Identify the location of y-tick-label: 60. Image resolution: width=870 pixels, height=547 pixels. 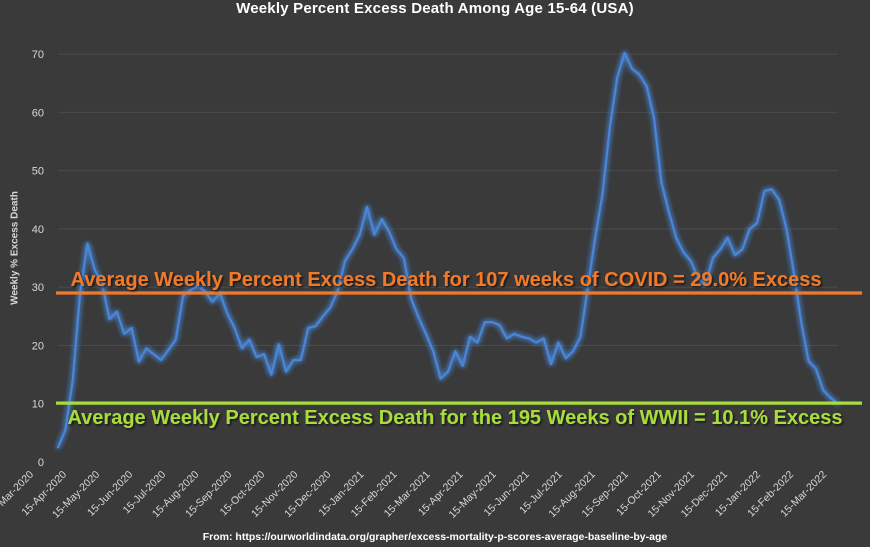
(38, 113).